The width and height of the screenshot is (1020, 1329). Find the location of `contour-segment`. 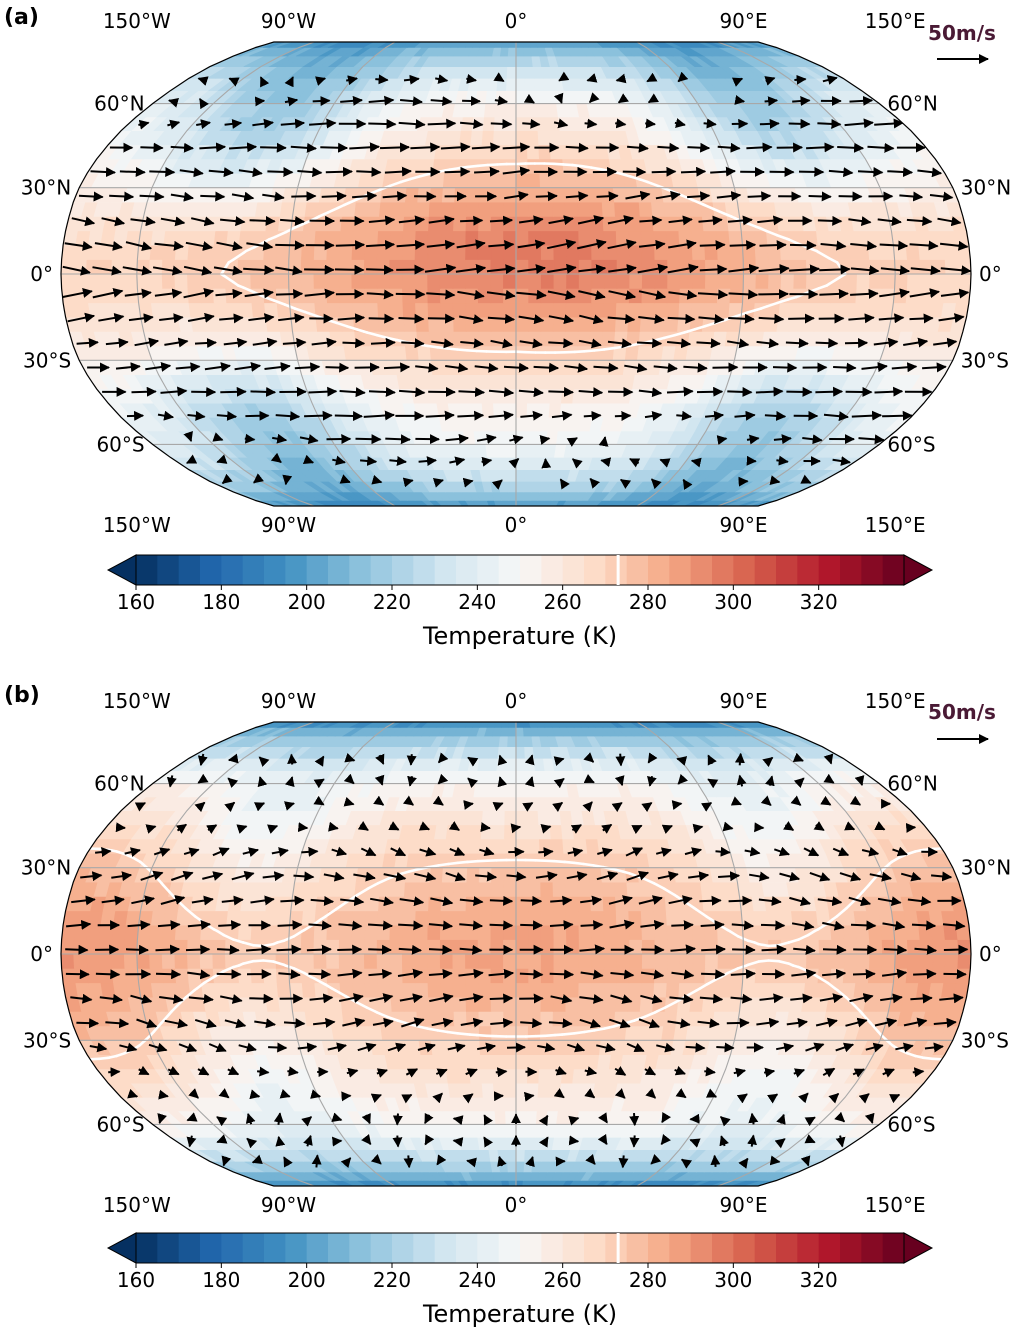

contour-segment is located at coordinates (472, 350).